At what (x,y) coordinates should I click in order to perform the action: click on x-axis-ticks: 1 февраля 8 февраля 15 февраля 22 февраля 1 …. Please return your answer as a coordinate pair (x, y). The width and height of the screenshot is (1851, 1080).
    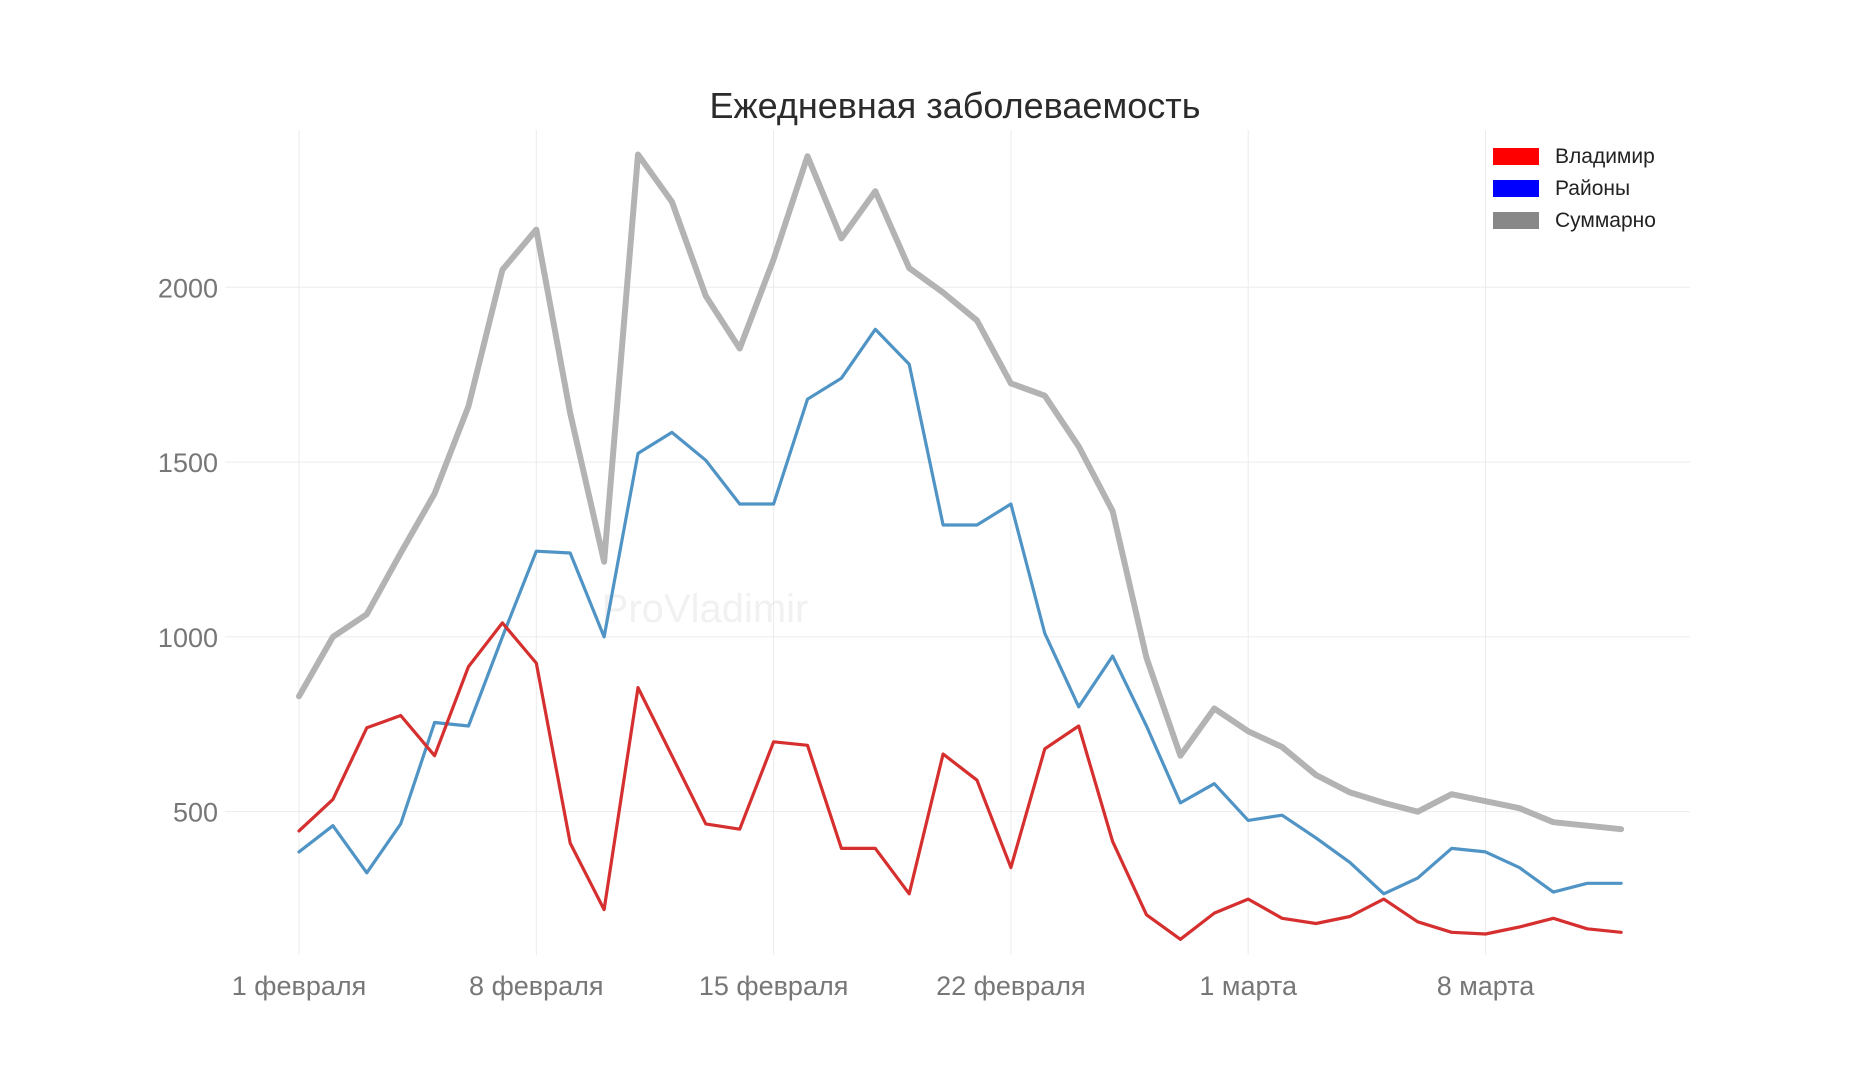
    Looking at the image, I should click on (884, 986).